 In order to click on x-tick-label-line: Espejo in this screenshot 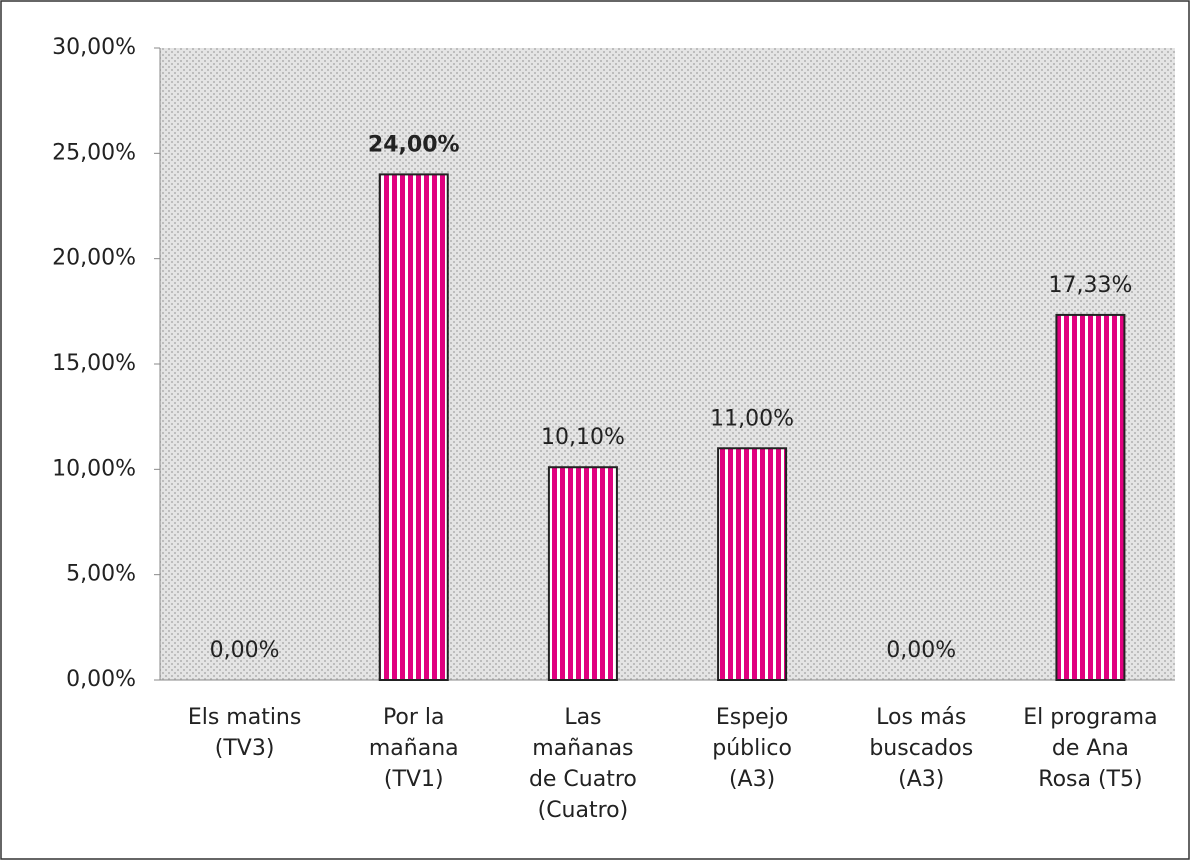, I will do `click(752, 717)`.